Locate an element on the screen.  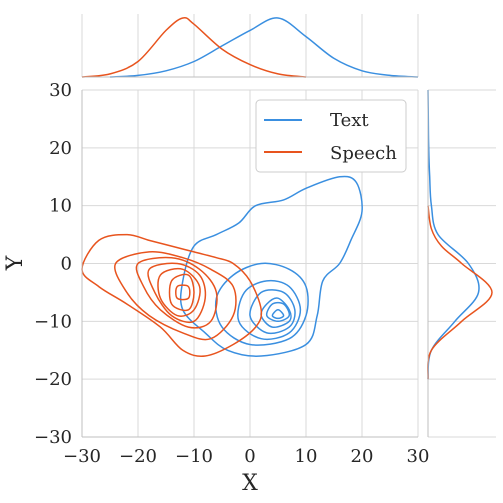
x-tick-label-6: 30 is located at coordinates (418, 456).